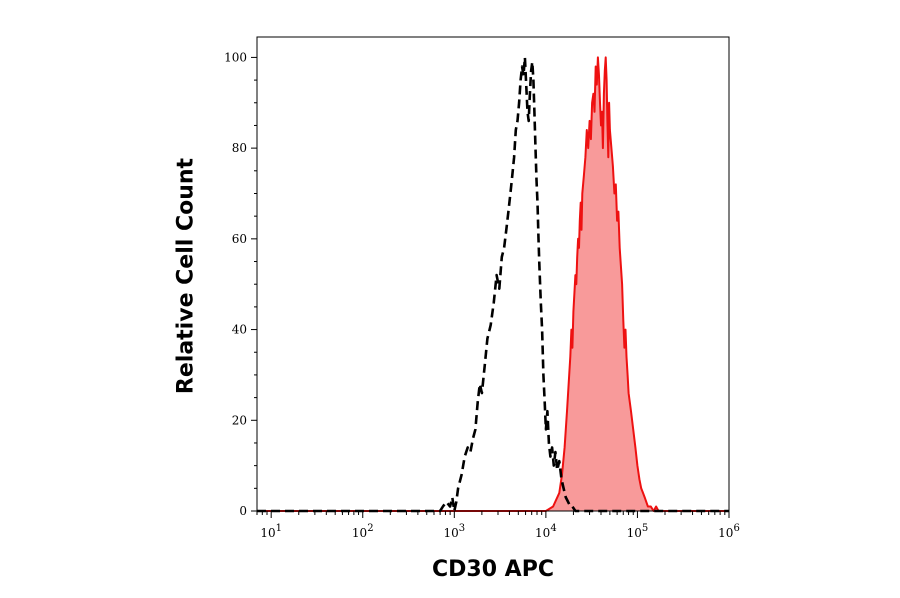 This screenshot has height=598, width=900. I want to click on y-tick-label: 40, so click(239, 330).